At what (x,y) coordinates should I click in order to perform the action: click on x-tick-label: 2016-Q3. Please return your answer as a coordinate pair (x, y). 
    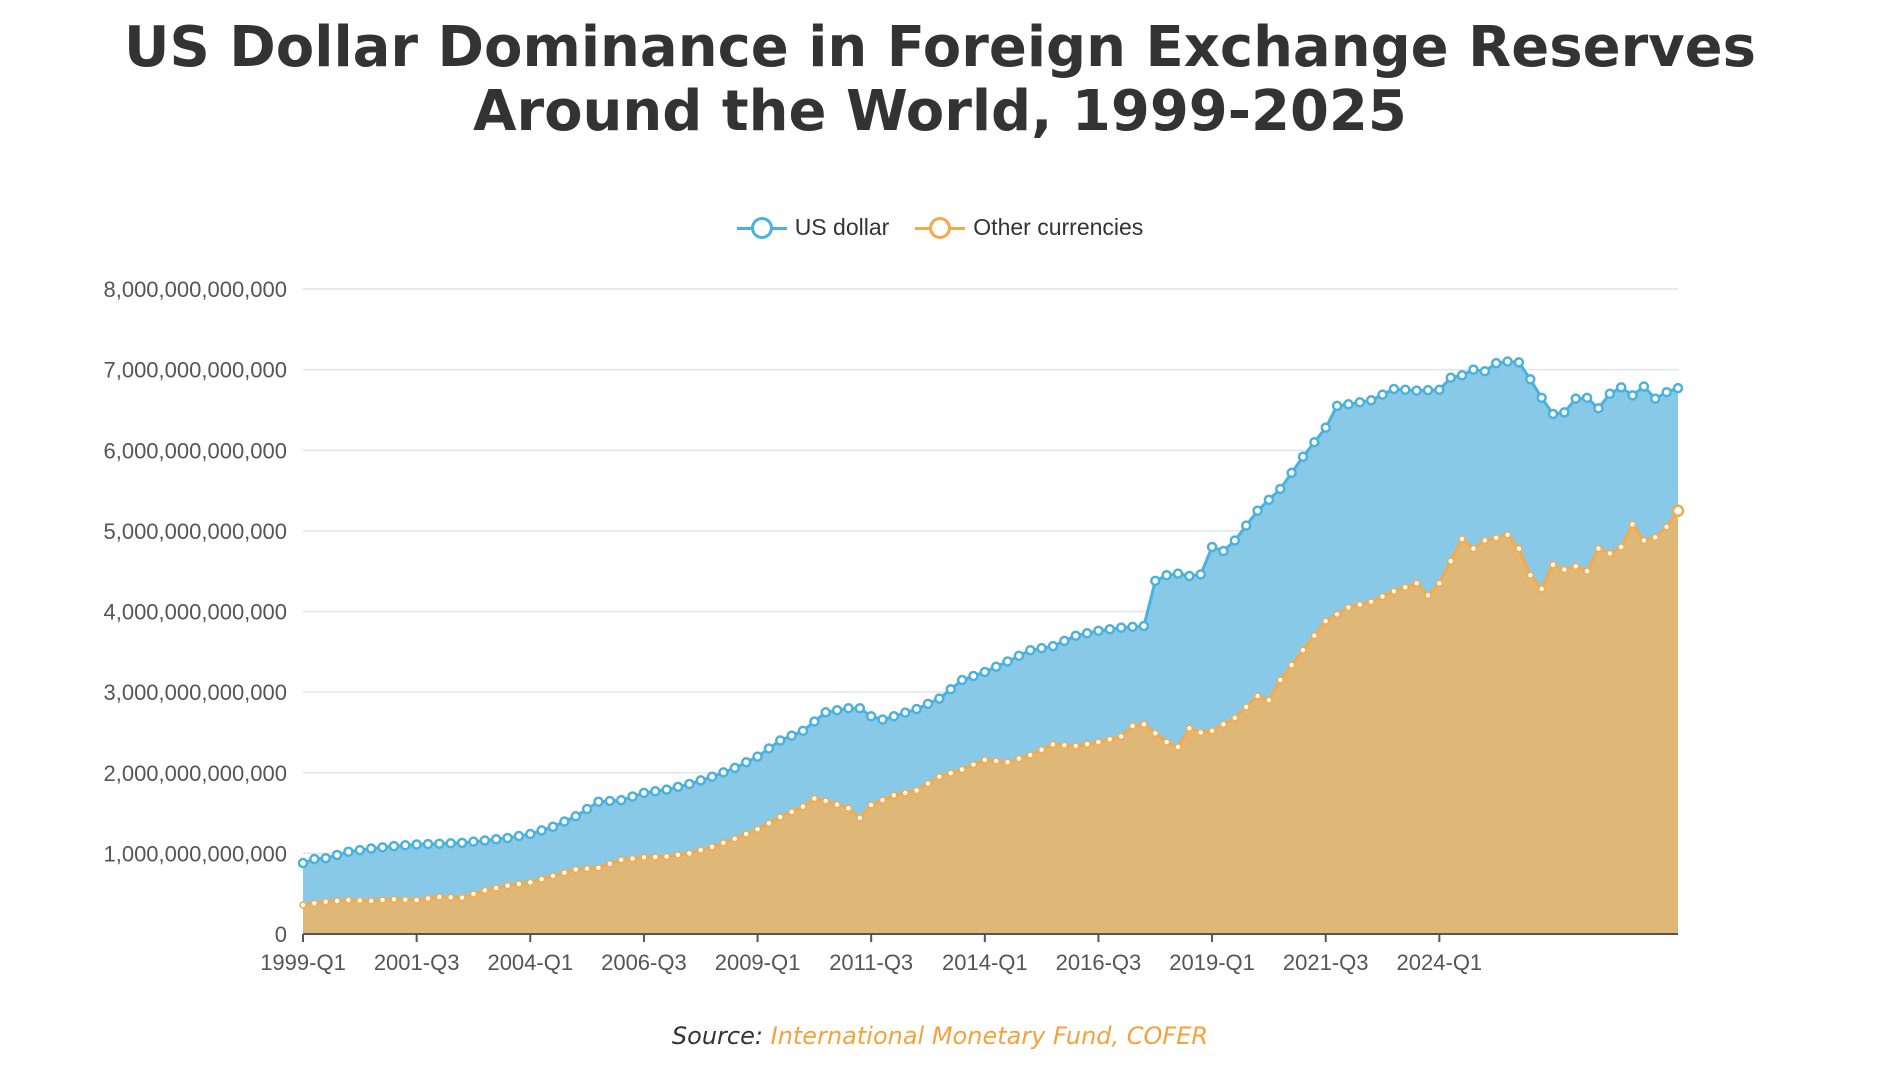
    Looking at the image, I should click on (1099, 962).